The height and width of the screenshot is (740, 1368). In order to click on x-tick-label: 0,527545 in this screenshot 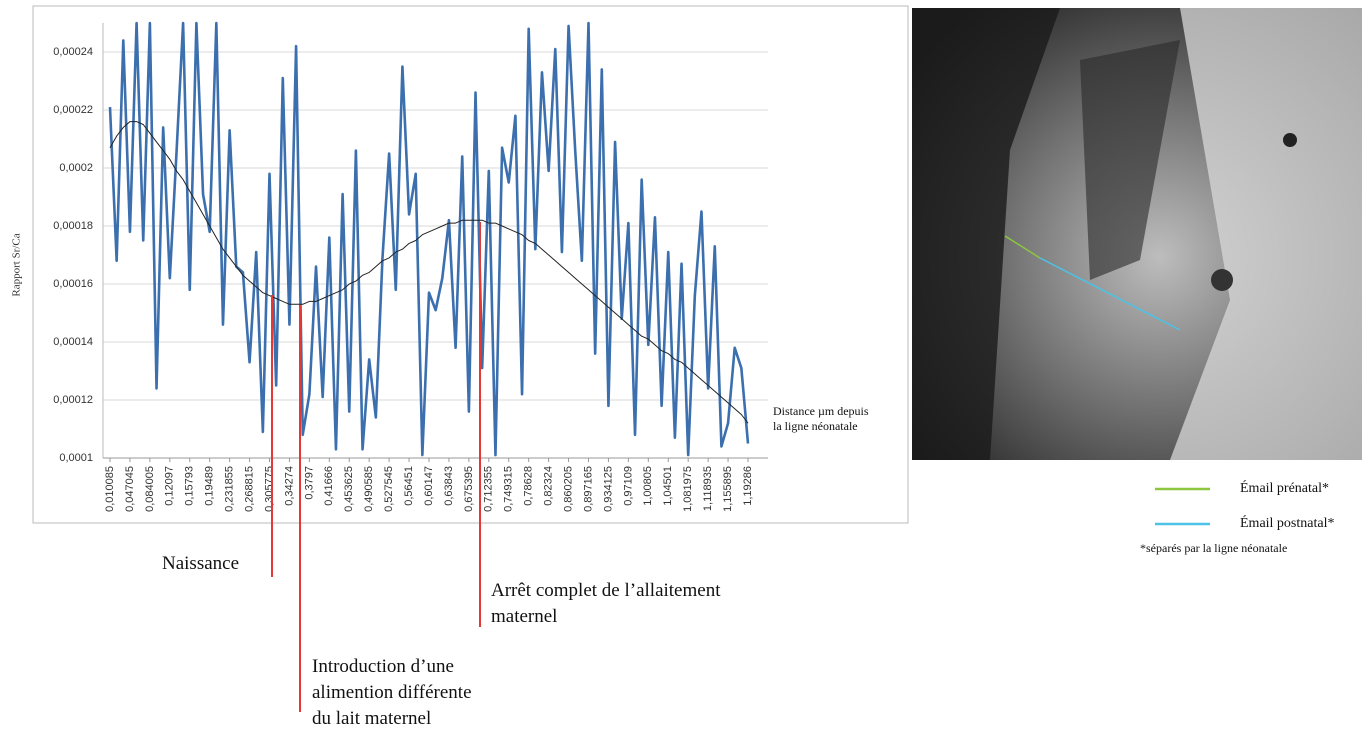, I will do `click(389, 489)`.